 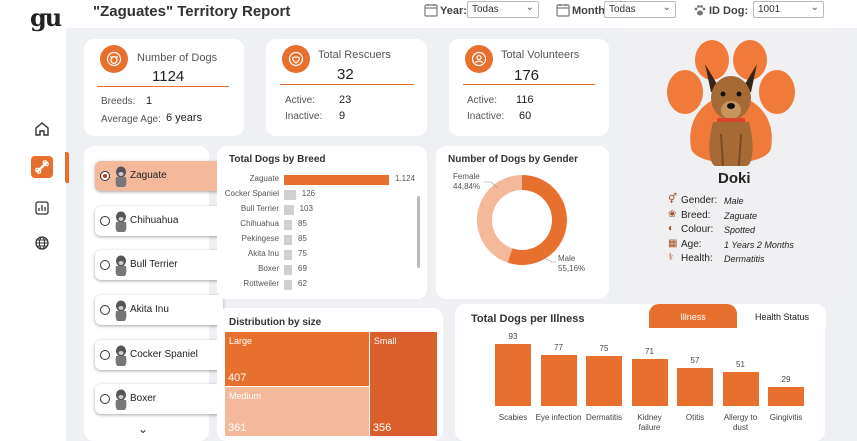 I want to click on slicer-accent-bar, so click(x=67, y=168).